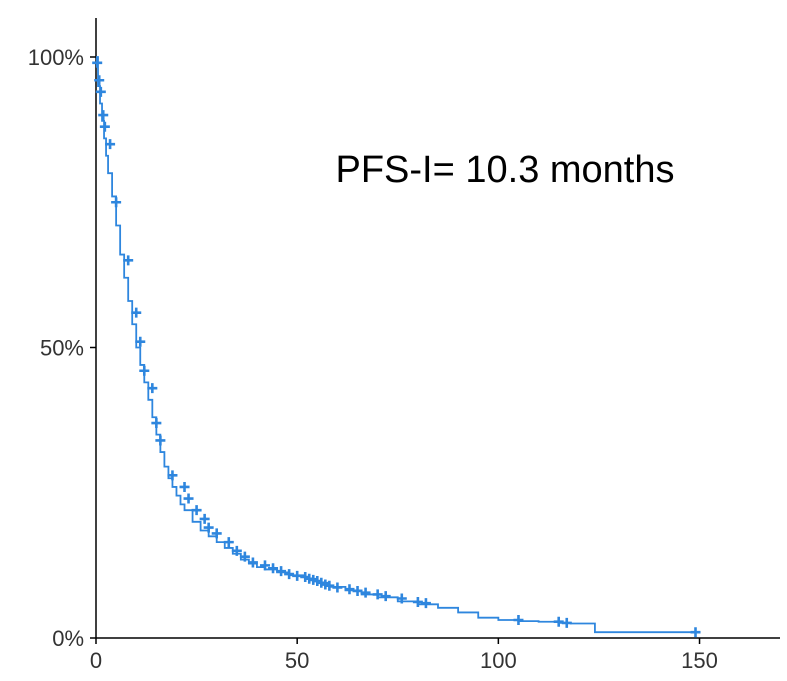  What do you see at coordinates (297, 660) in the screenshot?
I see `x-tick-label: 50` at bounding box center [297, 660].